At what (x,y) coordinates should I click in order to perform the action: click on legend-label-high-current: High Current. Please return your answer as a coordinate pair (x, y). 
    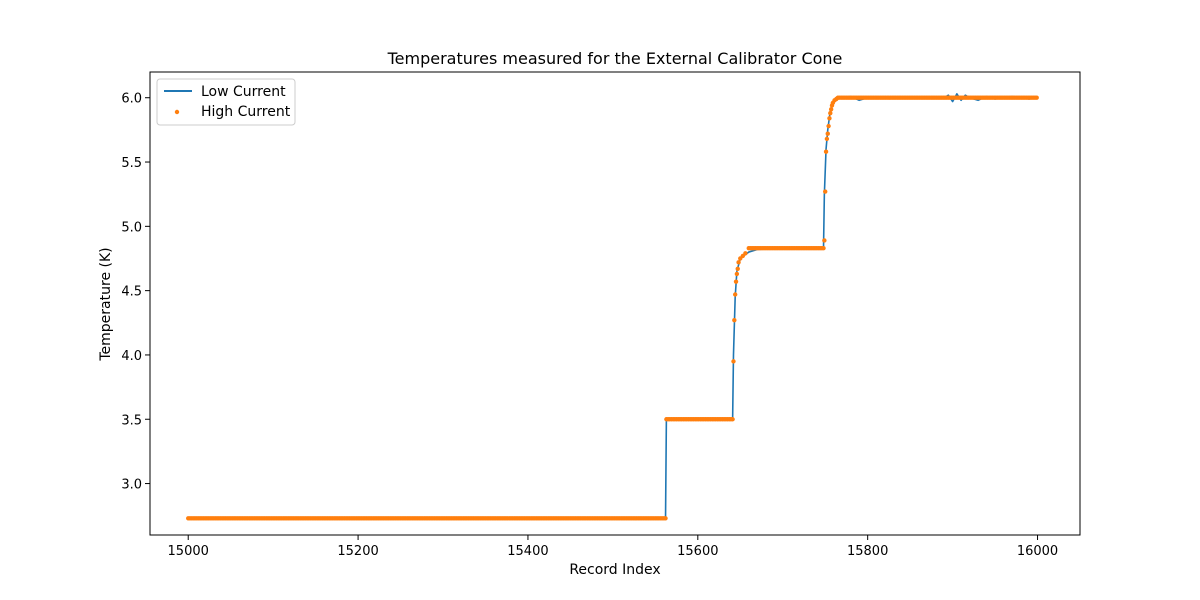
    Looking at the image, I should click on (246, 112).